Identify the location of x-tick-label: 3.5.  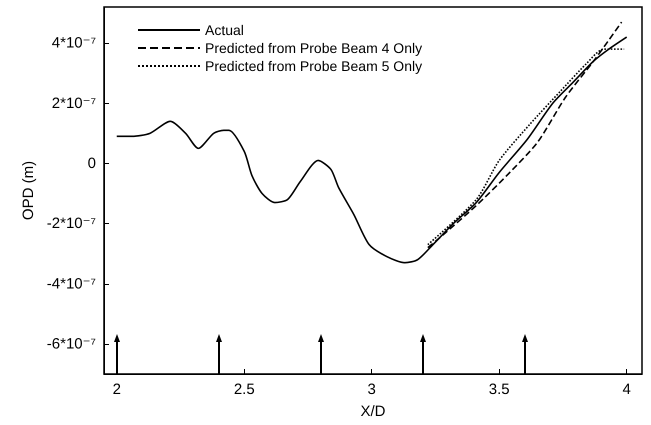
(499, 389).